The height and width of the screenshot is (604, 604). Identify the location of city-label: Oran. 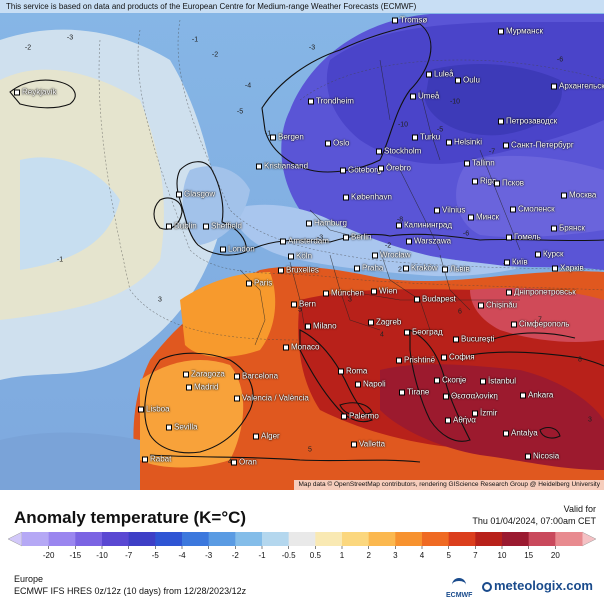
(244, 462).